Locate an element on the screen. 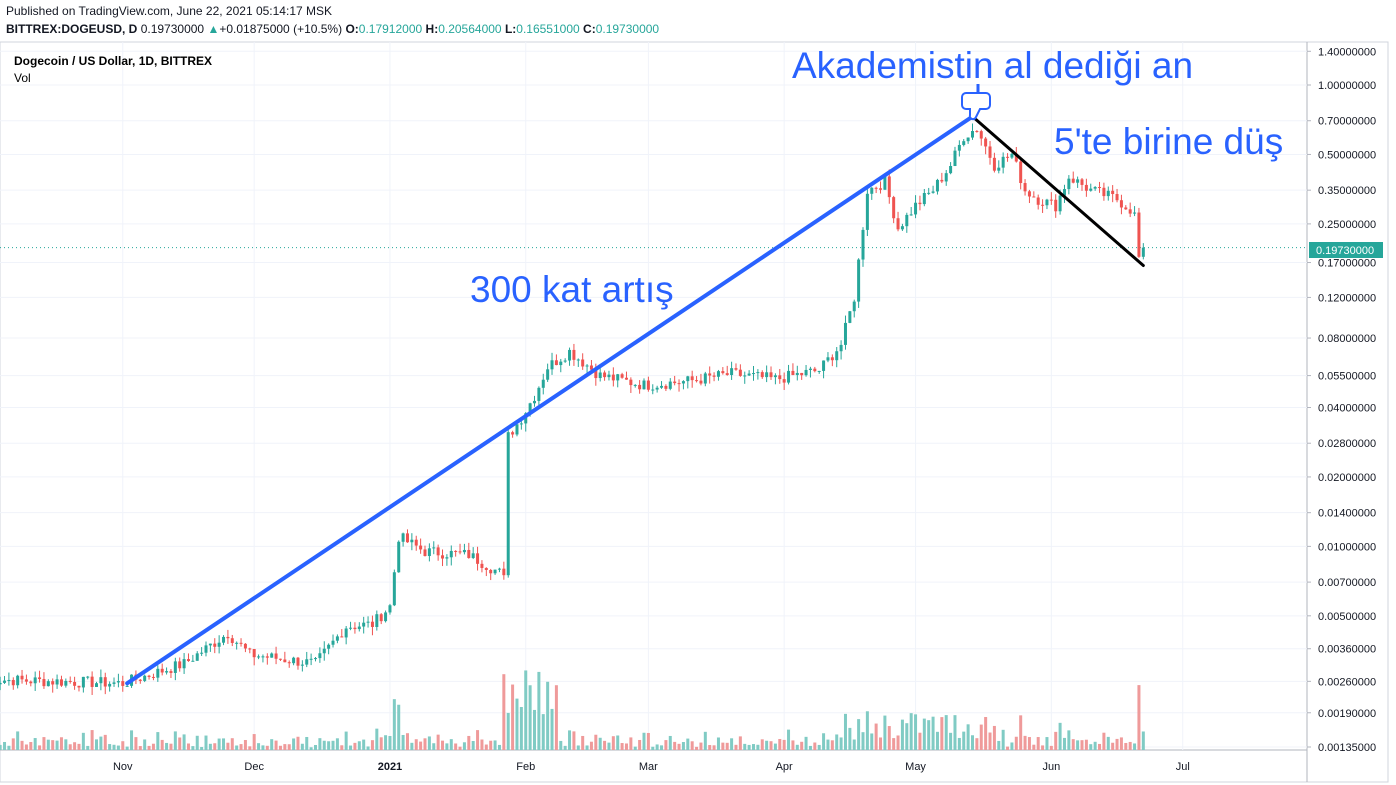 This screenshot has width=1396, height=785. trendline-fall is located at coordinates (1058, 191).